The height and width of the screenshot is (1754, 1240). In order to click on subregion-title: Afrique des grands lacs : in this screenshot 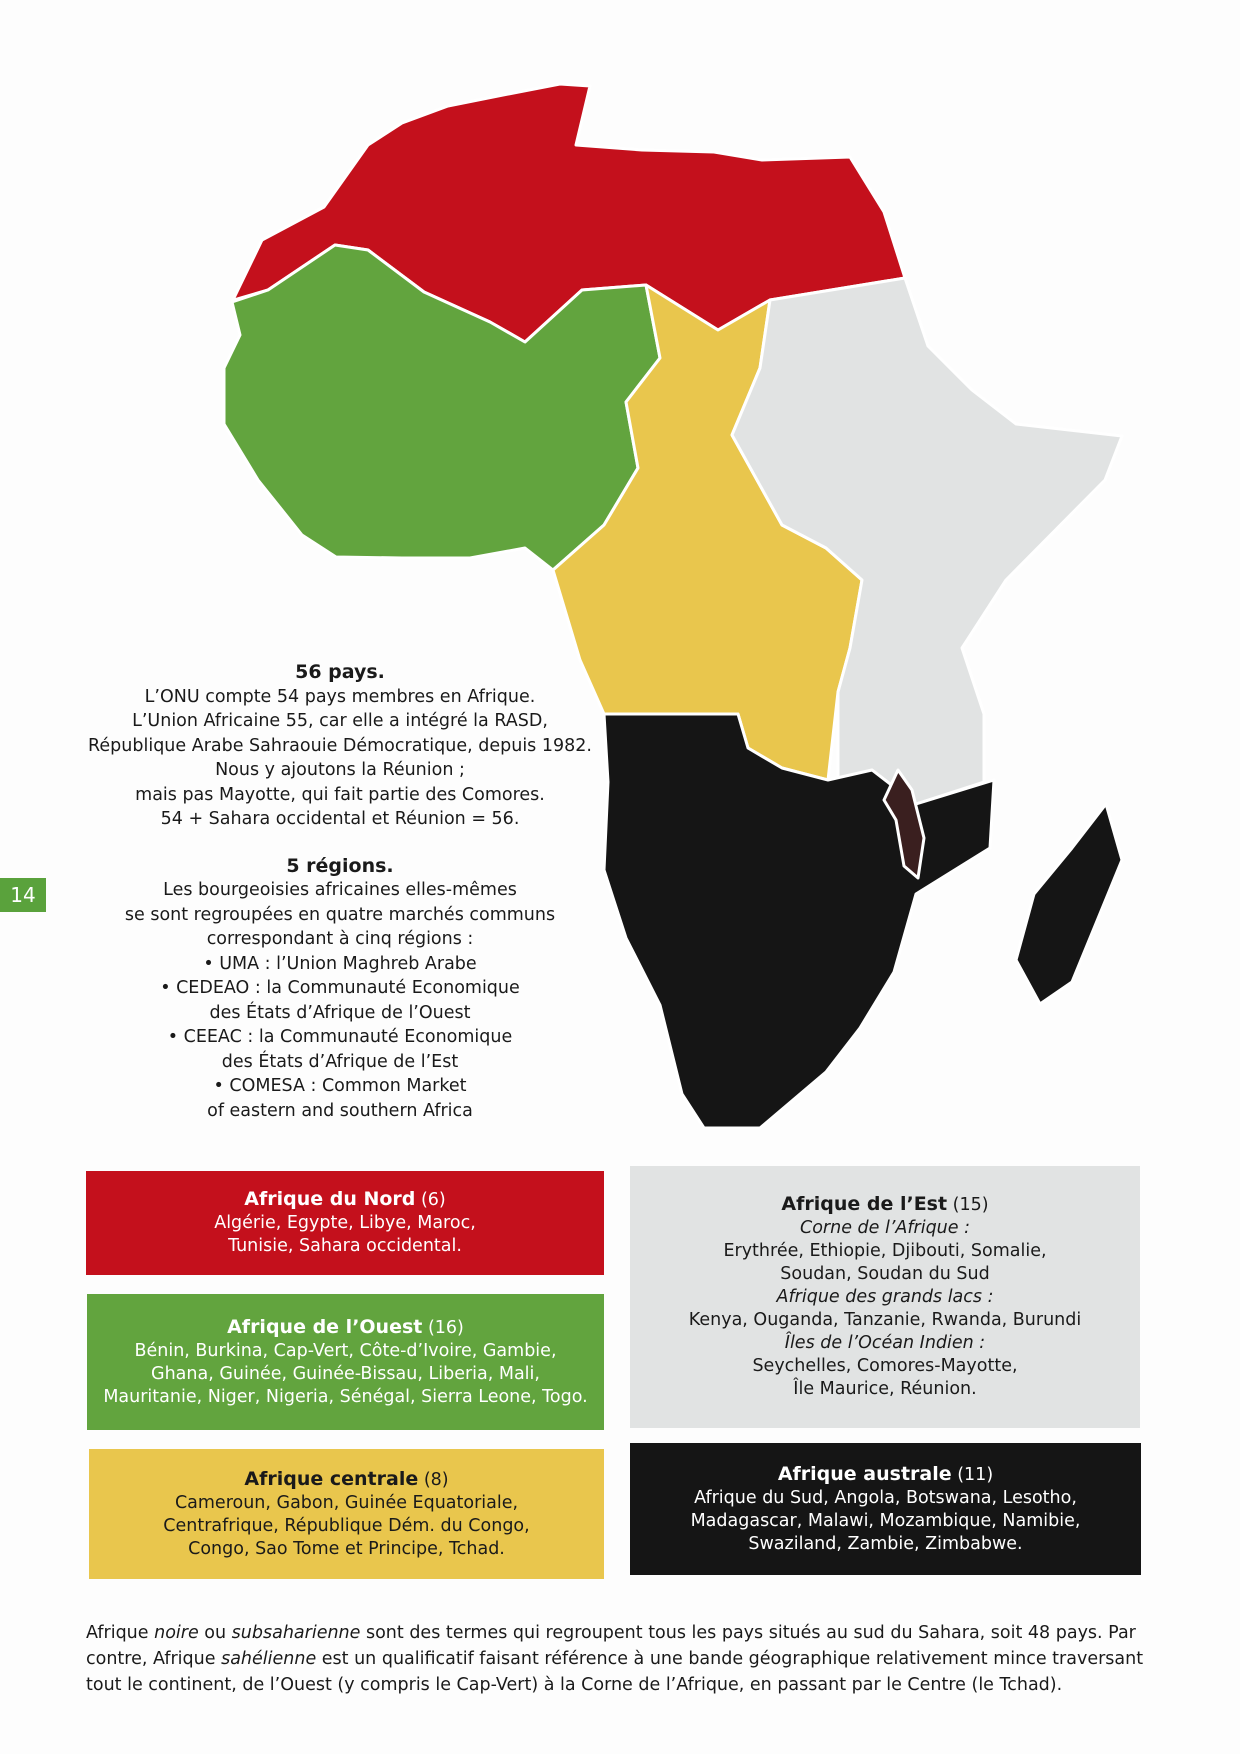, I will do `click(885, 1297)`.